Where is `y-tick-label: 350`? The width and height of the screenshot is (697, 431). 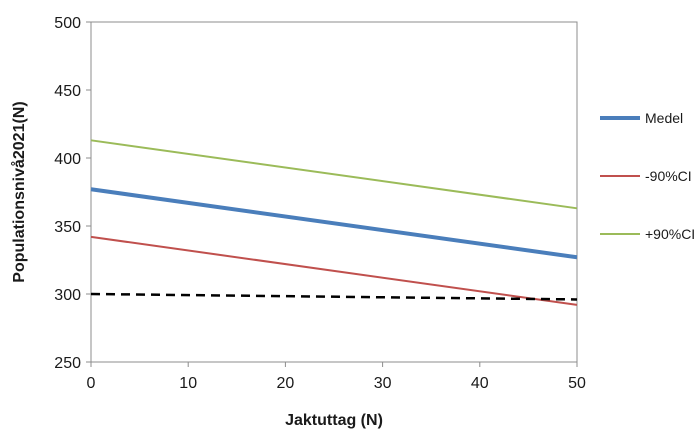
y-tick-label: 350 is located at coordinates (67, 227).